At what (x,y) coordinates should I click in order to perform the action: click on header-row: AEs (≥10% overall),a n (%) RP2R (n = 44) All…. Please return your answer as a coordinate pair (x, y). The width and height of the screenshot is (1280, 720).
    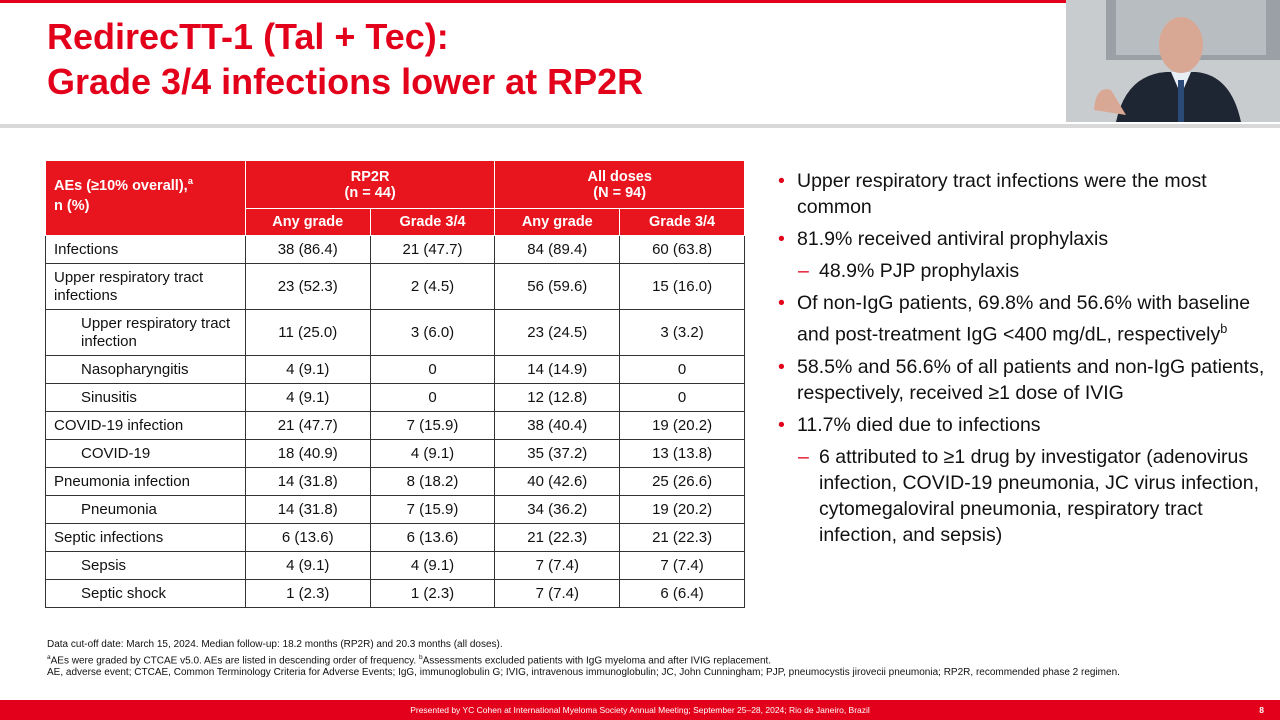
    Looking at the image, I should click on (395, 198).